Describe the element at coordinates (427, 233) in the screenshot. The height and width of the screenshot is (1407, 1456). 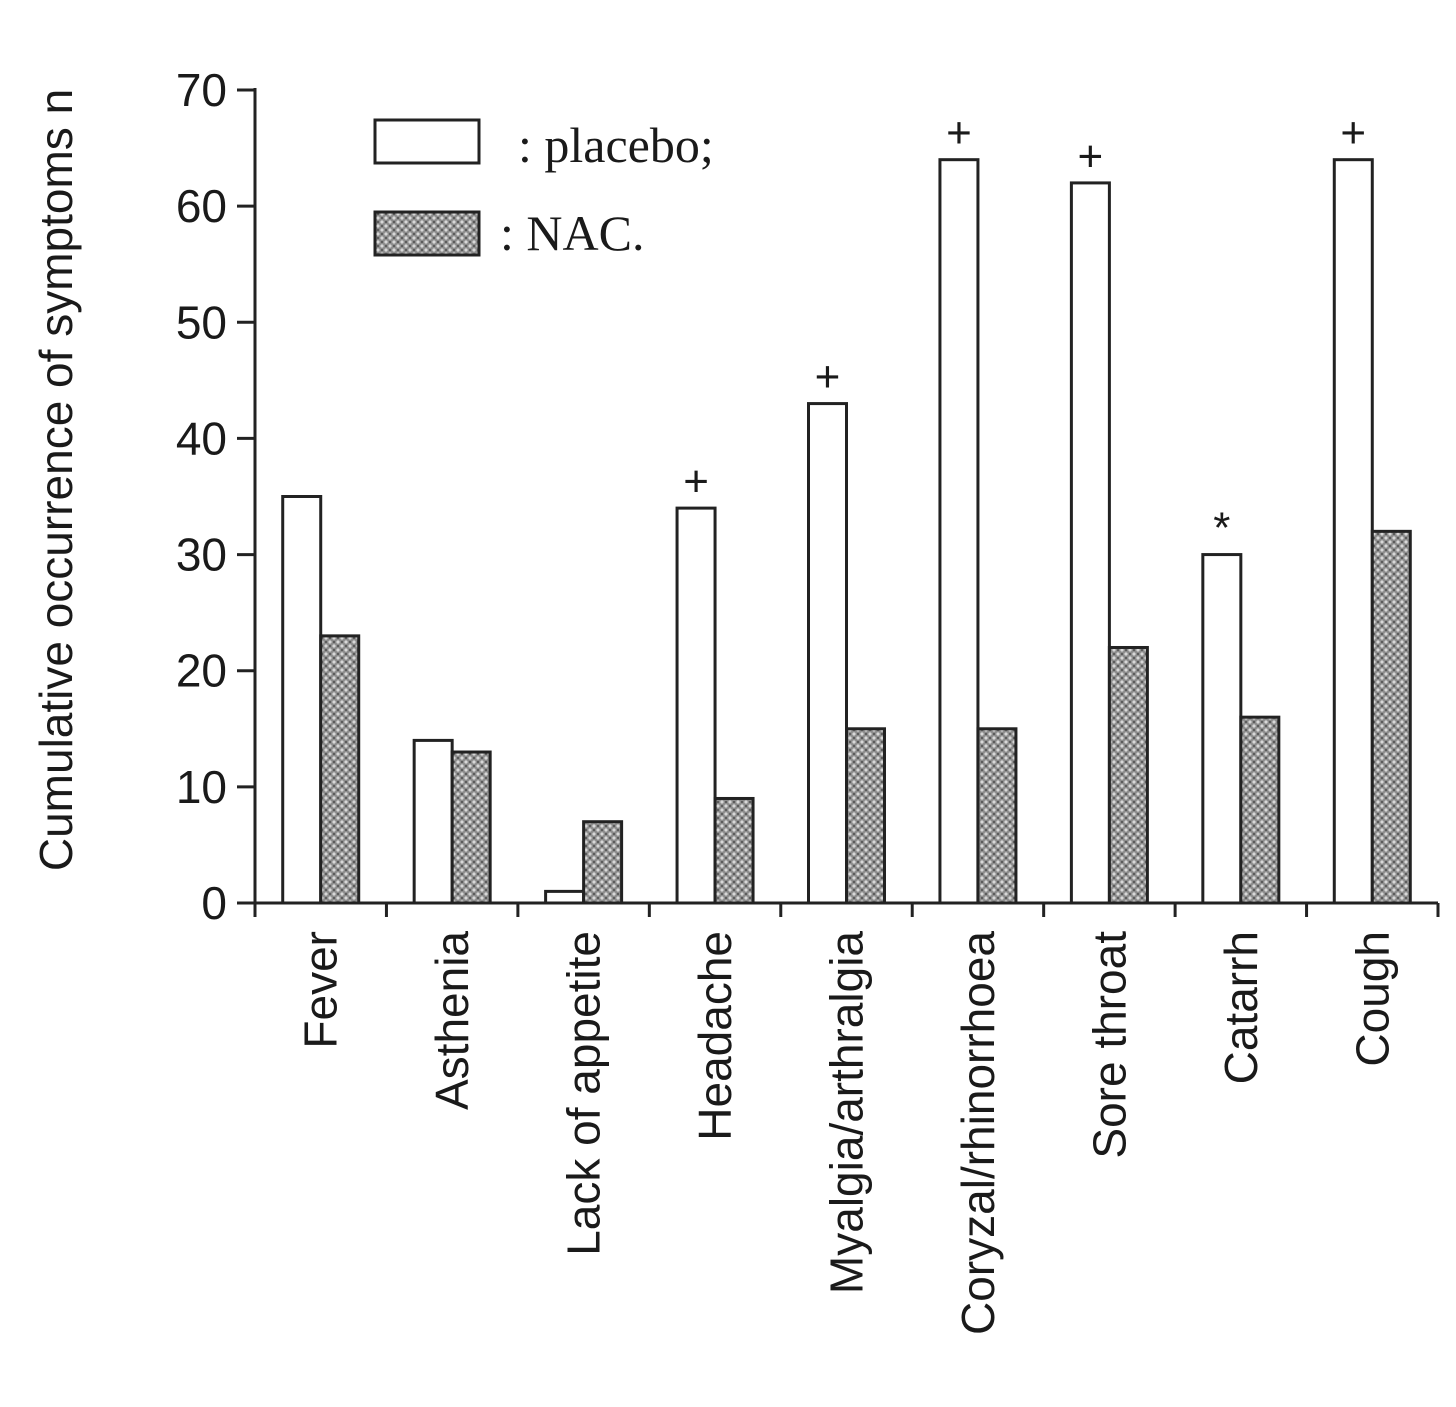
I see `legend-swatch-nac` at that location.